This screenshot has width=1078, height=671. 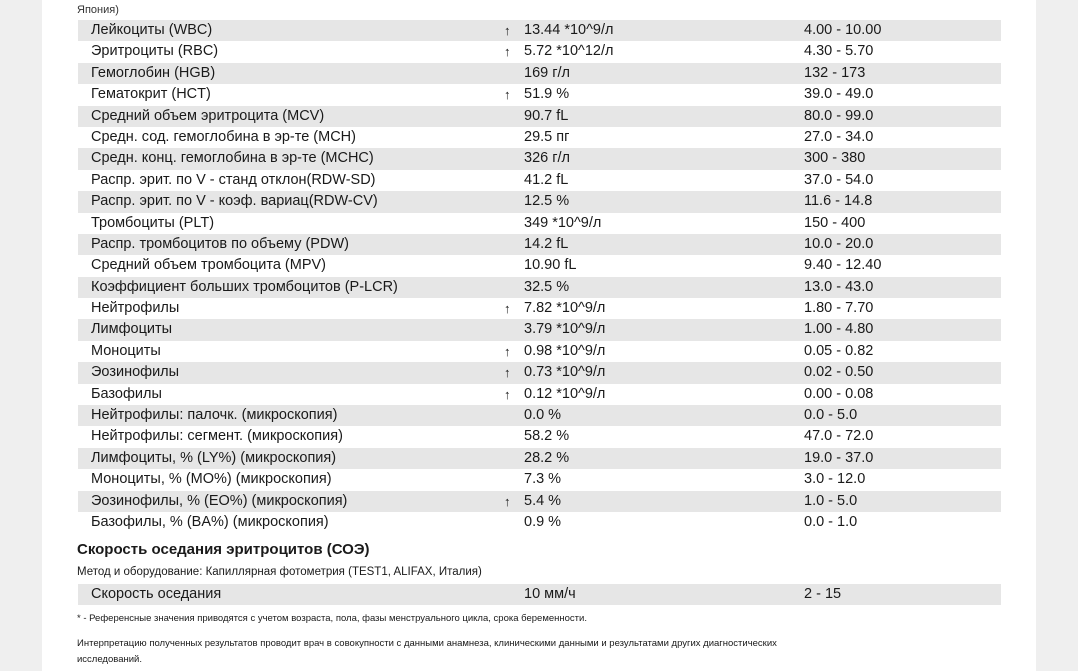 I want to click on test-value: 0.9 %, so click(x=543, y=521).